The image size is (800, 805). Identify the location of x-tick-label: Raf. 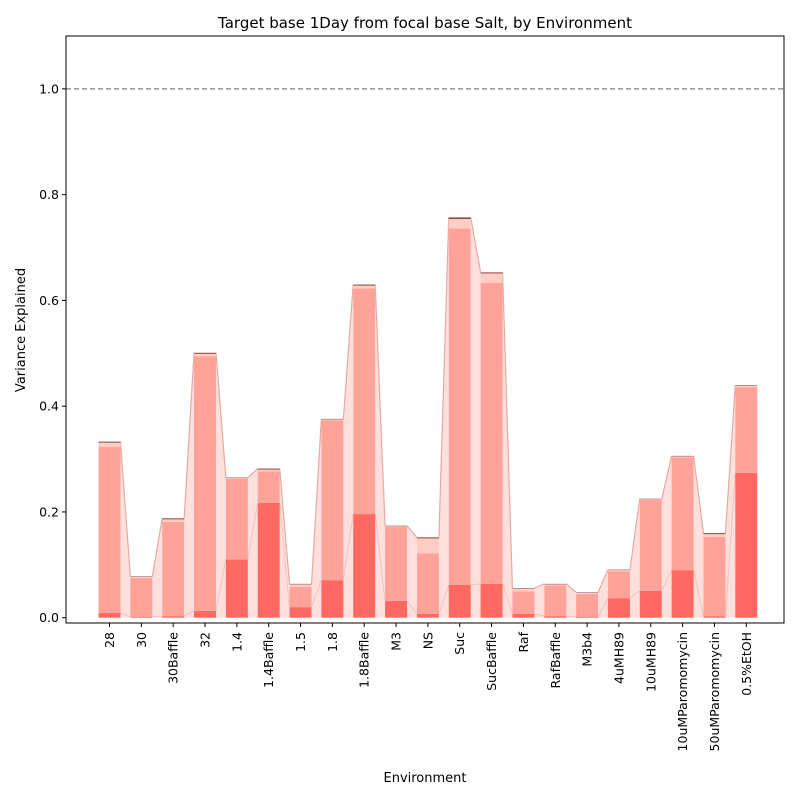
(523, 641).